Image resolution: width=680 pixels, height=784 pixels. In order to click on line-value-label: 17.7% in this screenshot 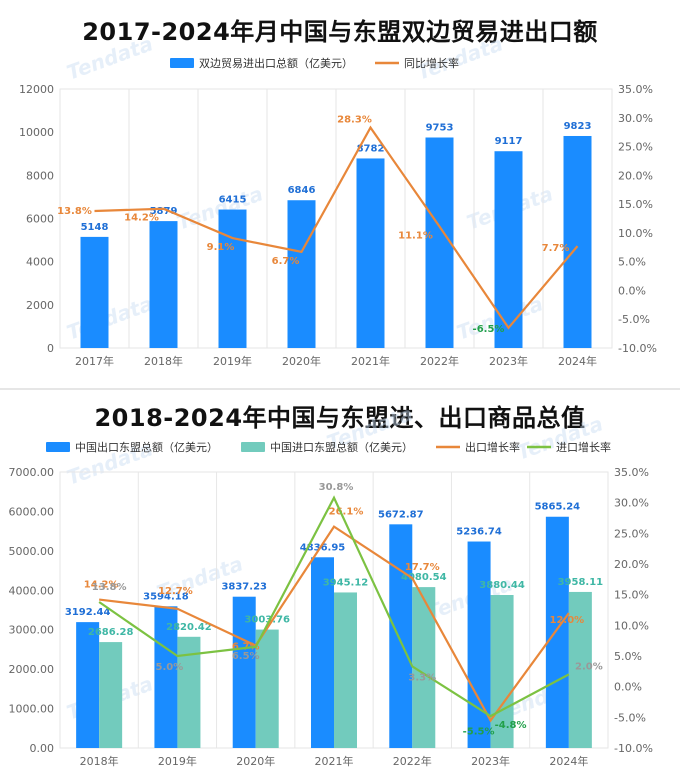, I will do `click(422, 567)`.